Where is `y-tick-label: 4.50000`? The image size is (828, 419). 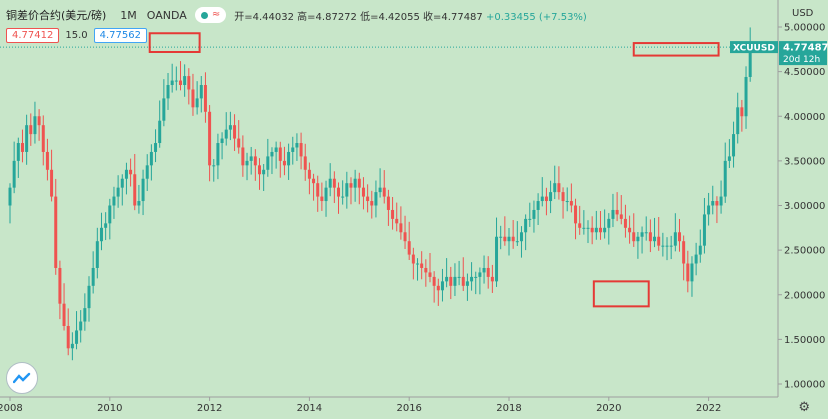
y-tick-label: 4.50000 is located at coordinates (804, 72).